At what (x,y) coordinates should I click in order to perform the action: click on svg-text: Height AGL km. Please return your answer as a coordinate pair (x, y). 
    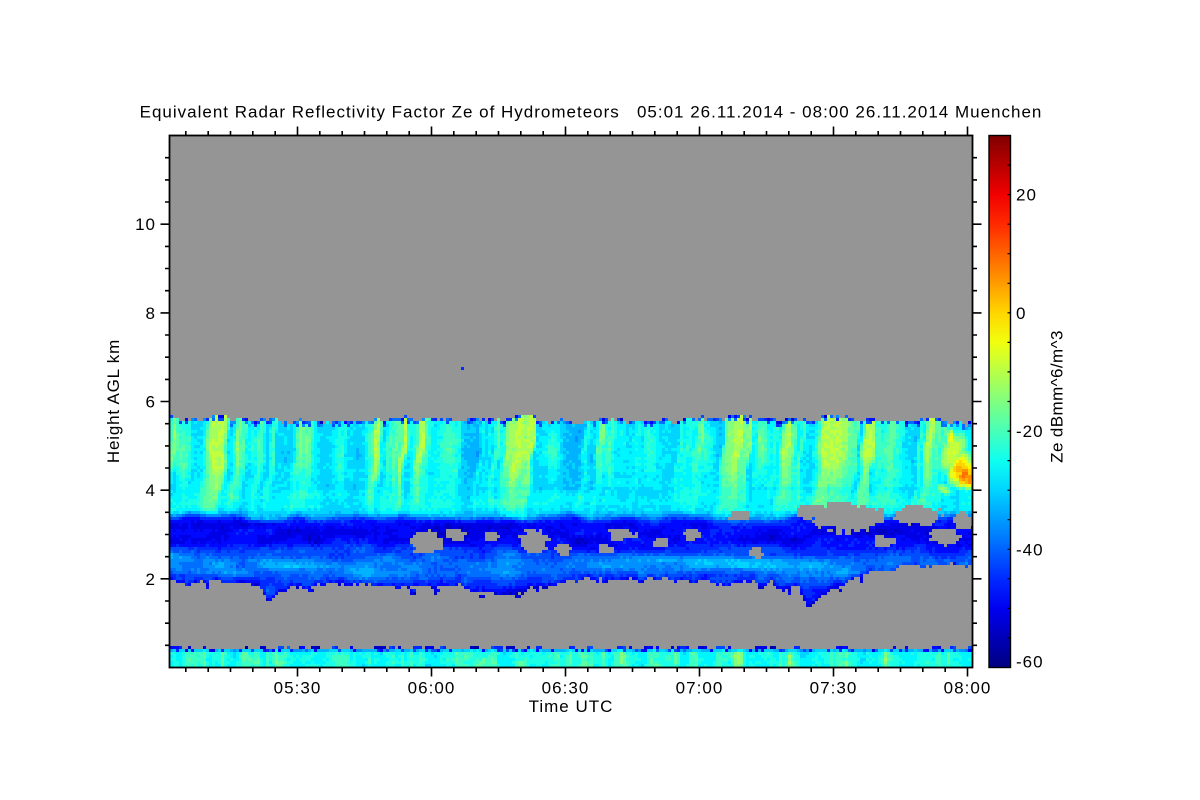
    Looking at the image, I should click on (113, 401).